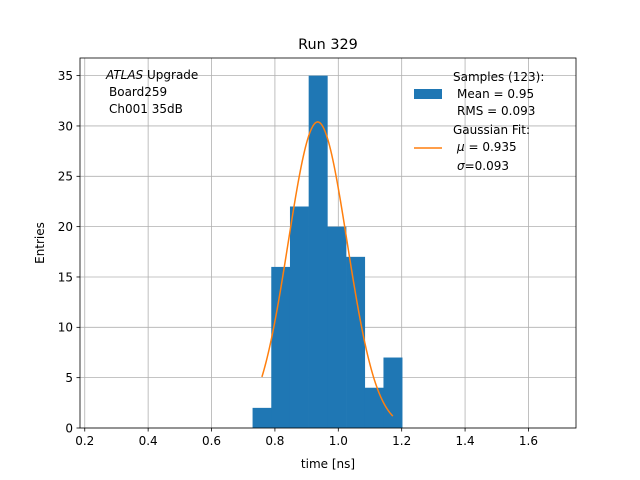  Describe the element at coordinates (65, 126) in the screenshot. I see `y-tick-label: 30` at that location.